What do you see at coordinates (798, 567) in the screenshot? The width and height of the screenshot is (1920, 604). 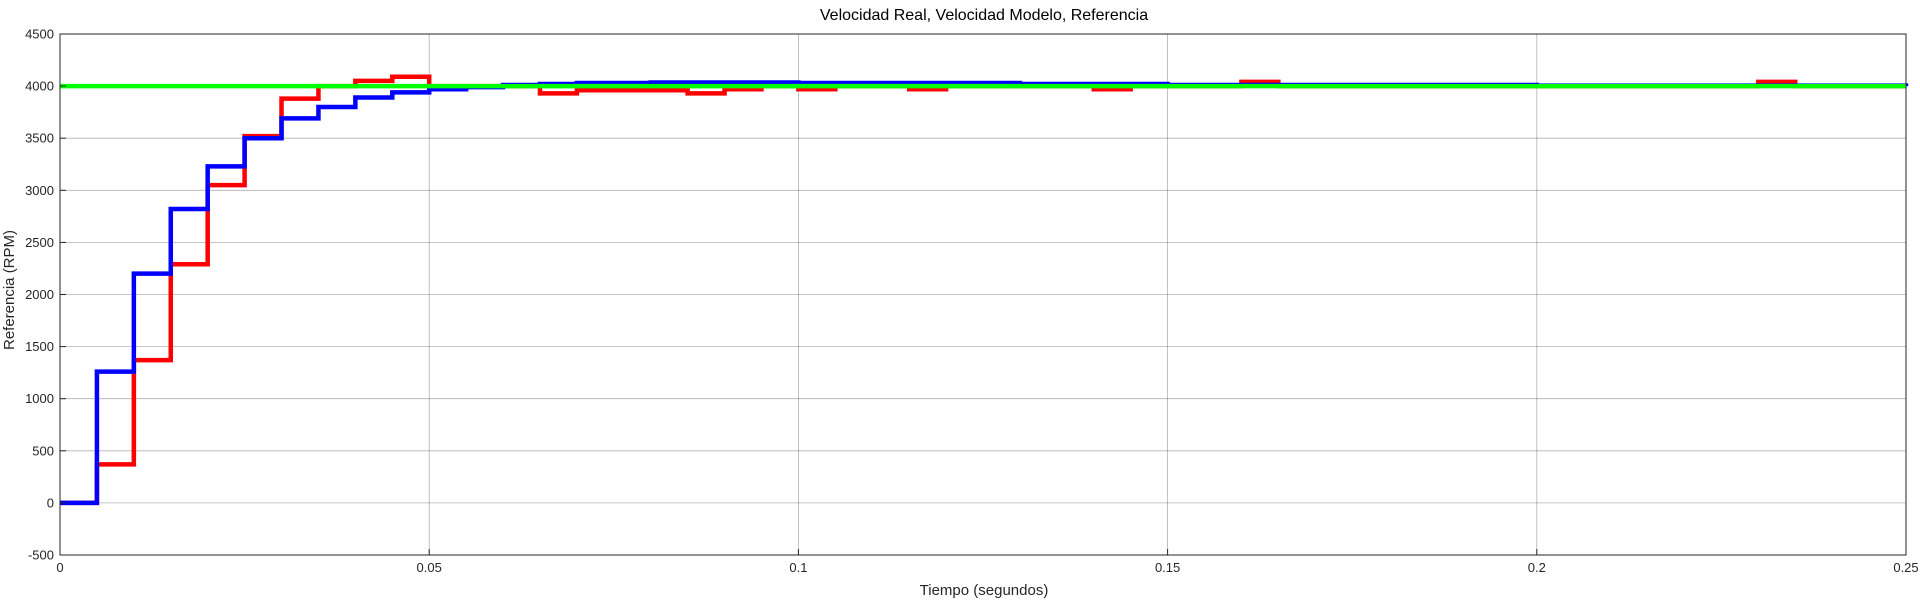 I see `x-tick-label: 0.1` at bounding box center [798, 567].